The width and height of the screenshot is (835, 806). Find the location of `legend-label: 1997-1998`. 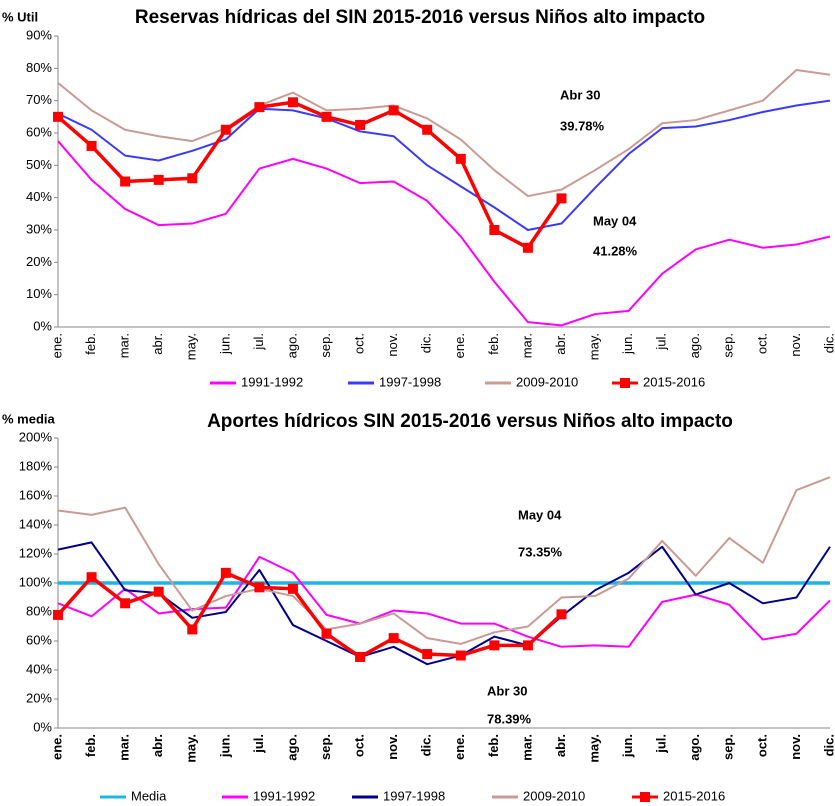

legend-label: 1997-1998 is located at coordinates (410, 381).